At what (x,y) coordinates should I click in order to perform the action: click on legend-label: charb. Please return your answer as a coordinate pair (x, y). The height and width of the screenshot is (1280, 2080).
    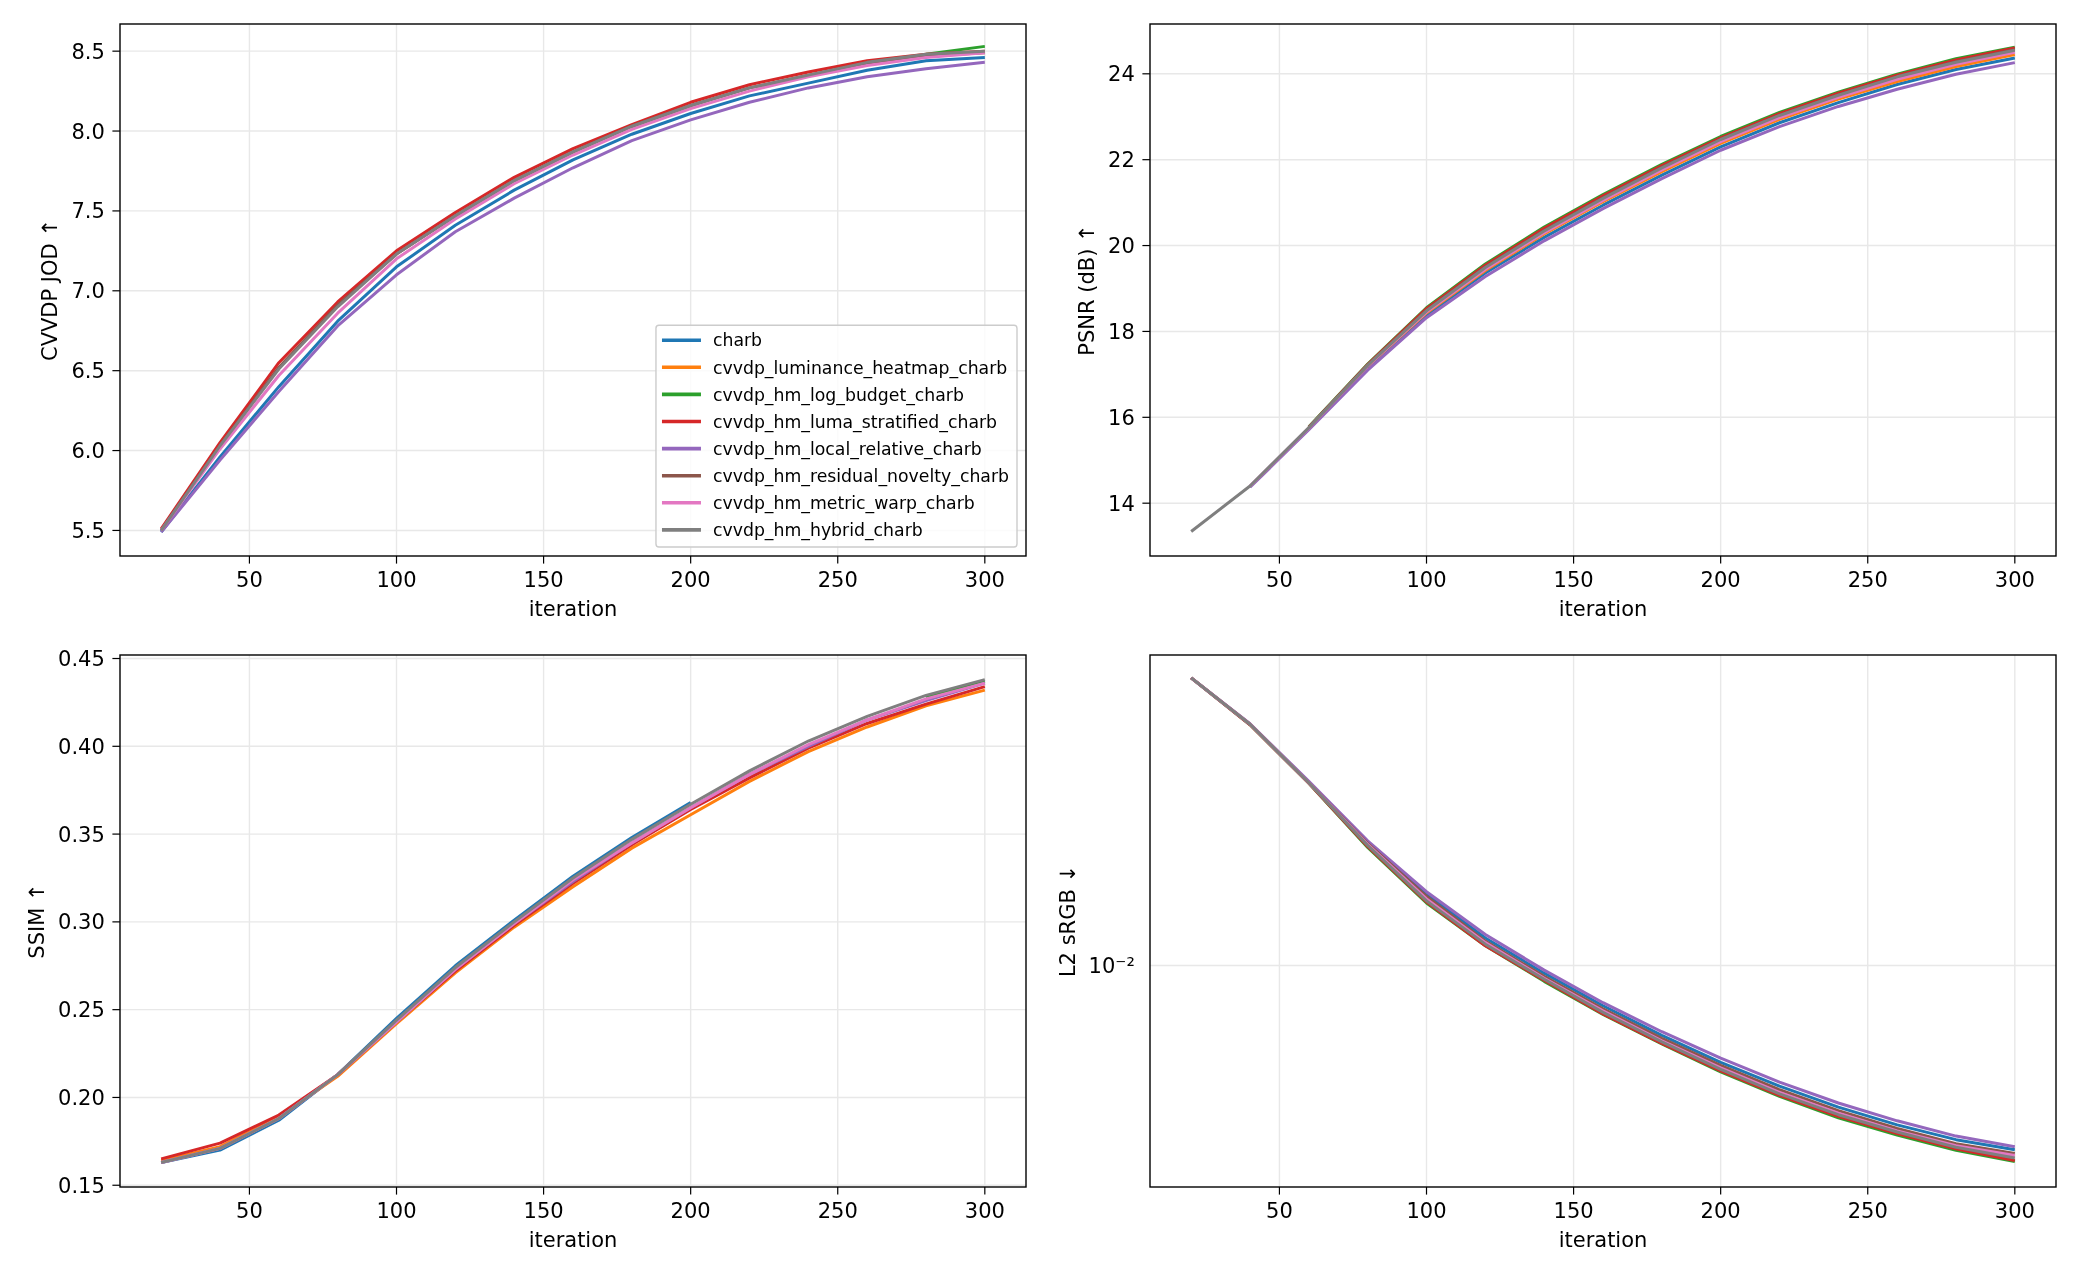
    Looking at the image, I should click on (737, 340).